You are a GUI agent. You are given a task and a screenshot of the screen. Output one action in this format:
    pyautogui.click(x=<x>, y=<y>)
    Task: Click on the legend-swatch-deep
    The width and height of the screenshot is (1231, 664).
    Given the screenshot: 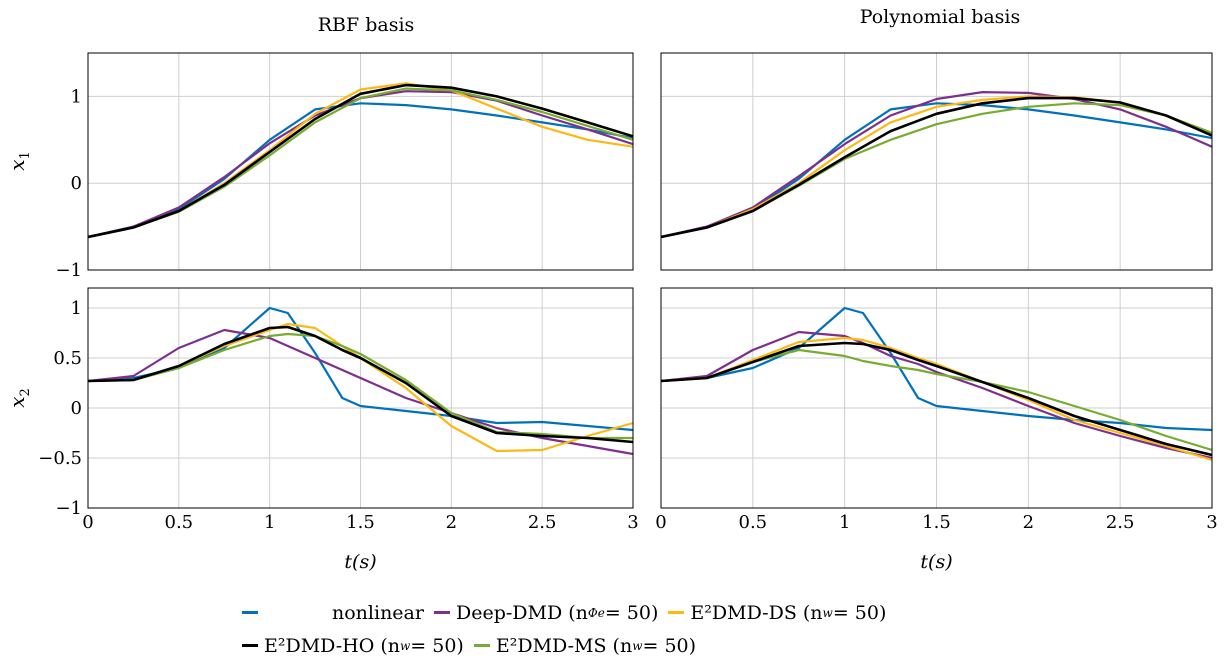 What is the action you would take?
    pyautogui.click(x=441, y=612)
    